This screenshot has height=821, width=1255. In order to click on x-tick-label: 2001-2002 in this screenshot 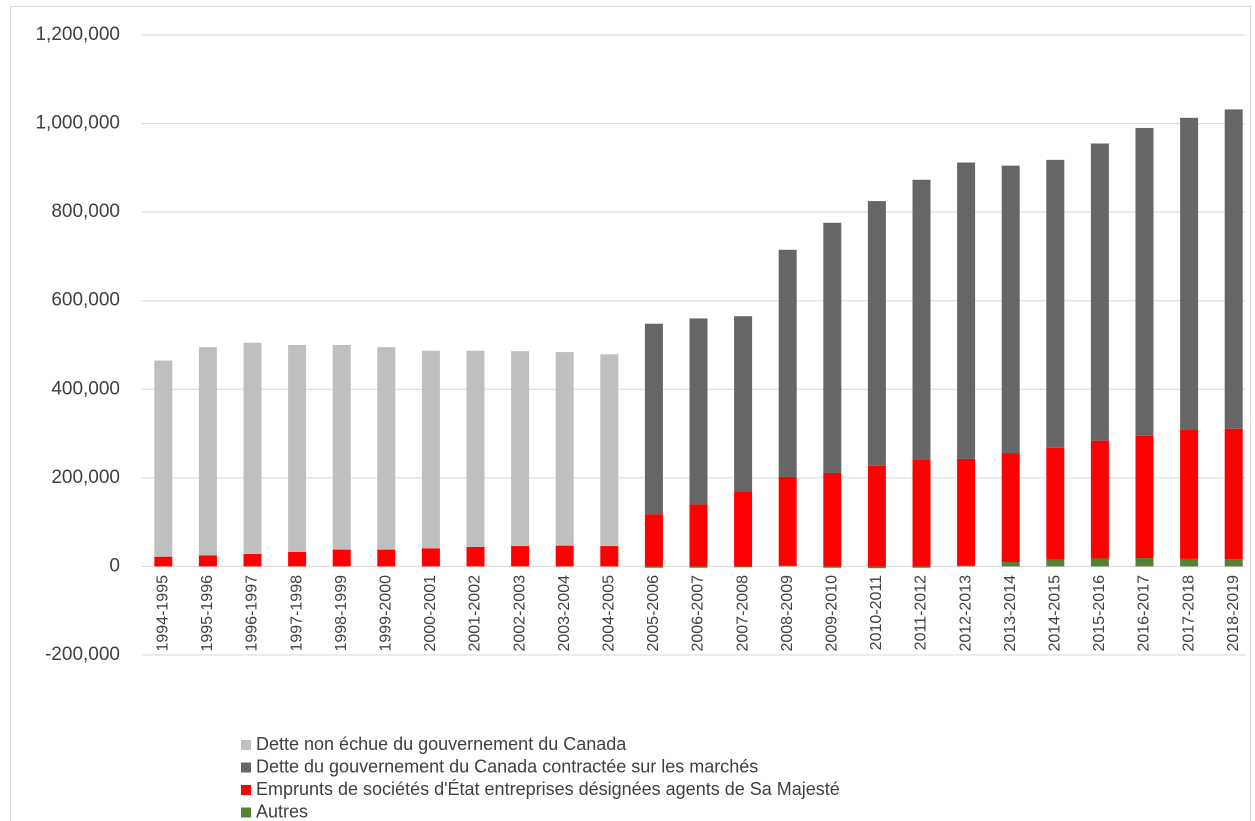, I will do `click(475, 613)`.